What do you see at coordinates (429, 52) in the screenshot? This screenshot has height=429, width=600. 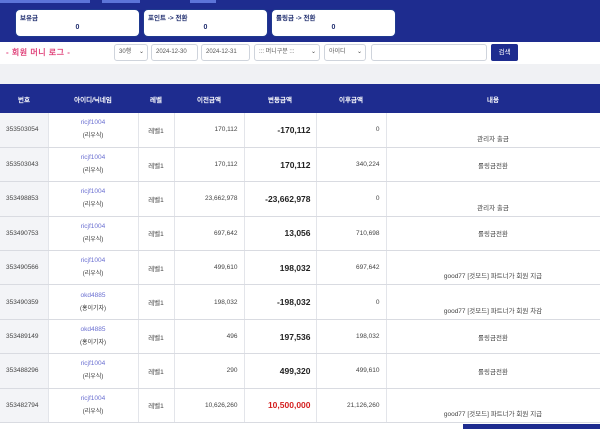 I see `search-input` at bounding box center [429, 52].